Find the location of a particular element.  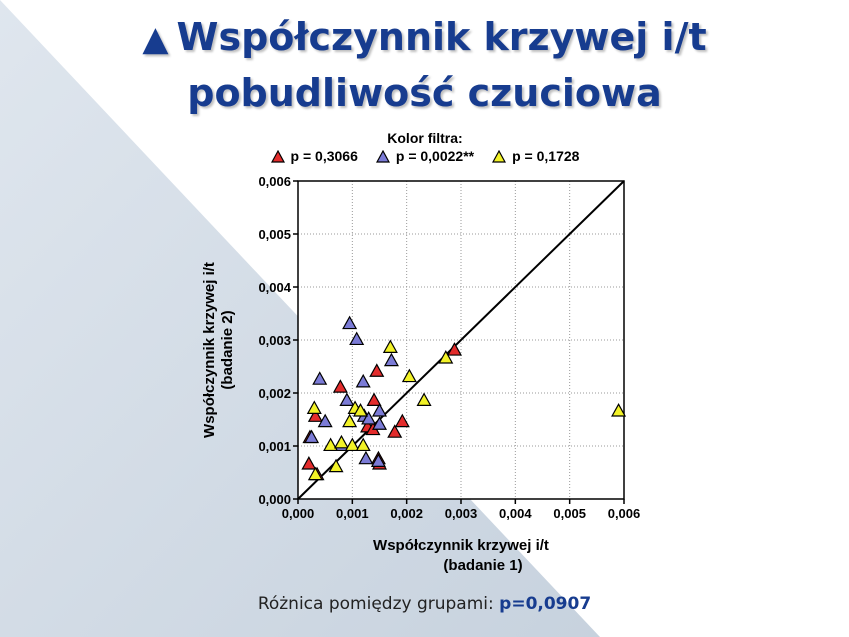

x-tick-label: 0,002 is located at coordinates (406, 513).